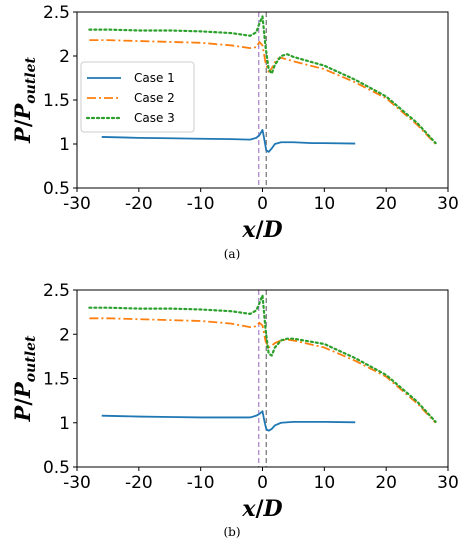  Describe the element at coordinates (154, 118) in the screenshot. I see `legend-label: Case 3` at that location.